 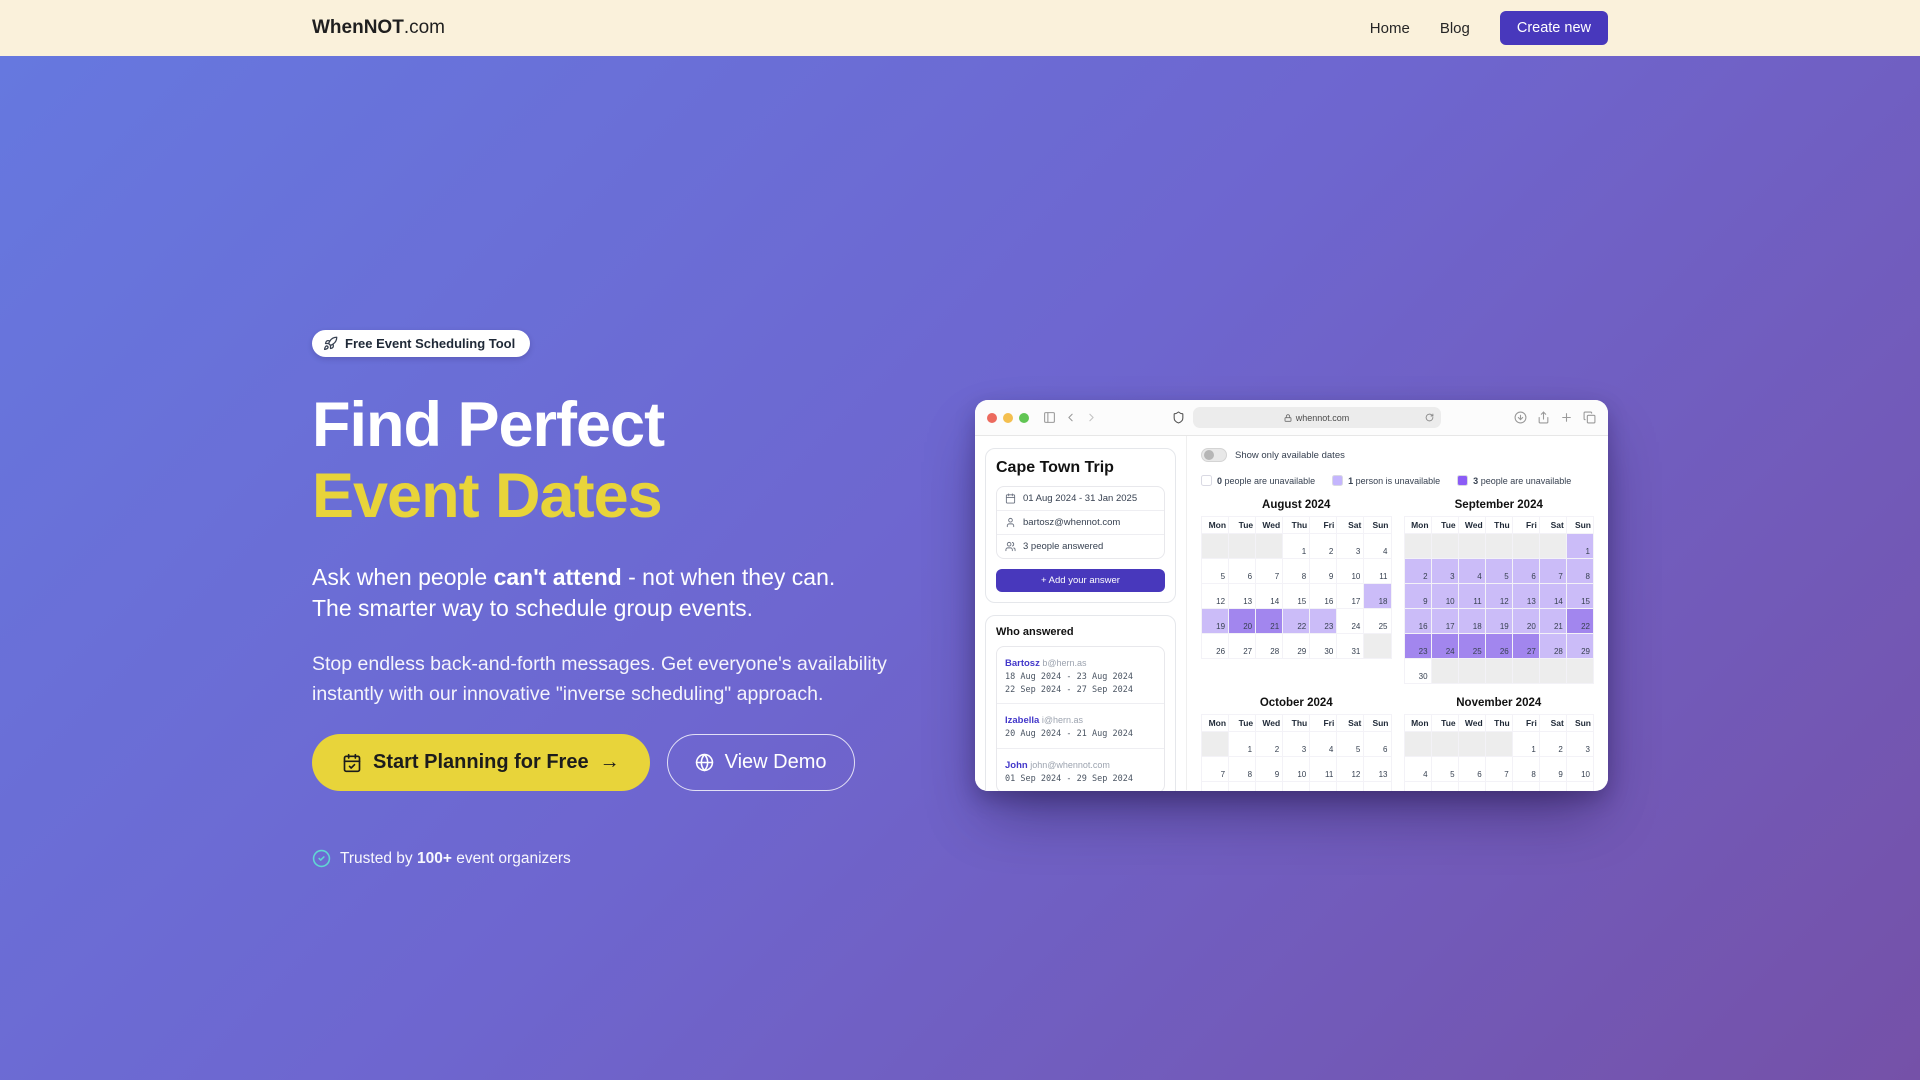 What do you see at coordinates (1214, 455) in the screenshot?
I see `show-available-toggle` at bounding box center [1214, 455].